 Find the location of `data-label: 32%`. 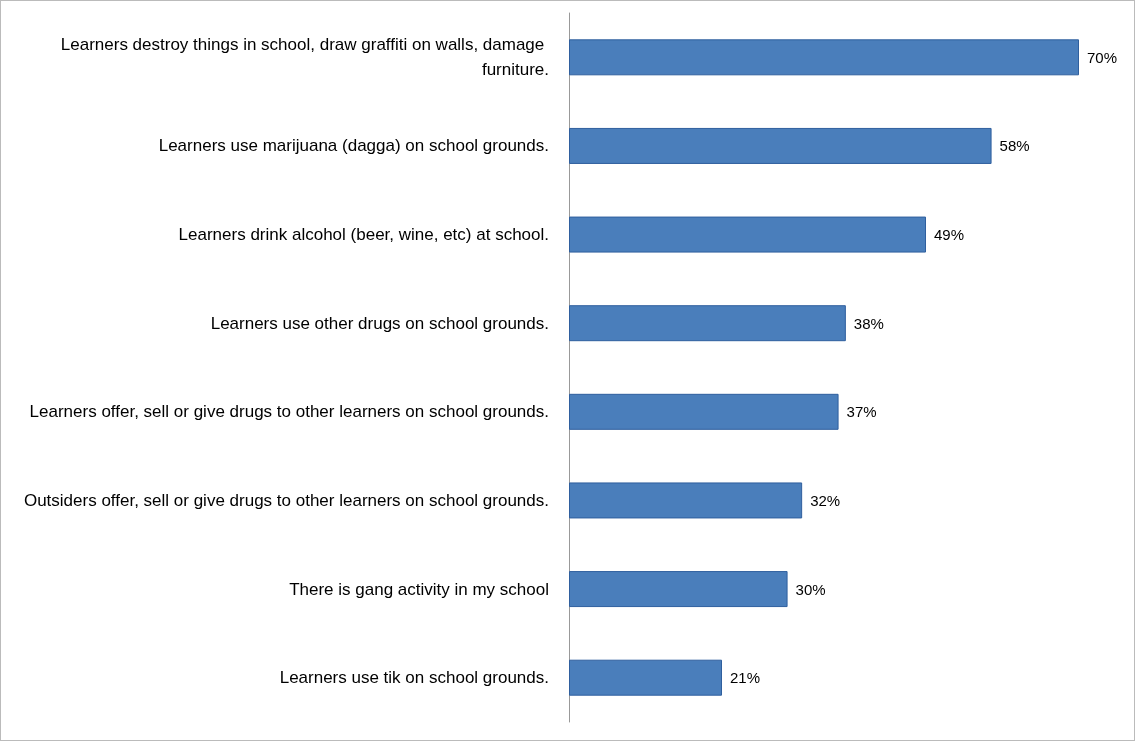

data-label: 32% is located at coordinates (825, 500).